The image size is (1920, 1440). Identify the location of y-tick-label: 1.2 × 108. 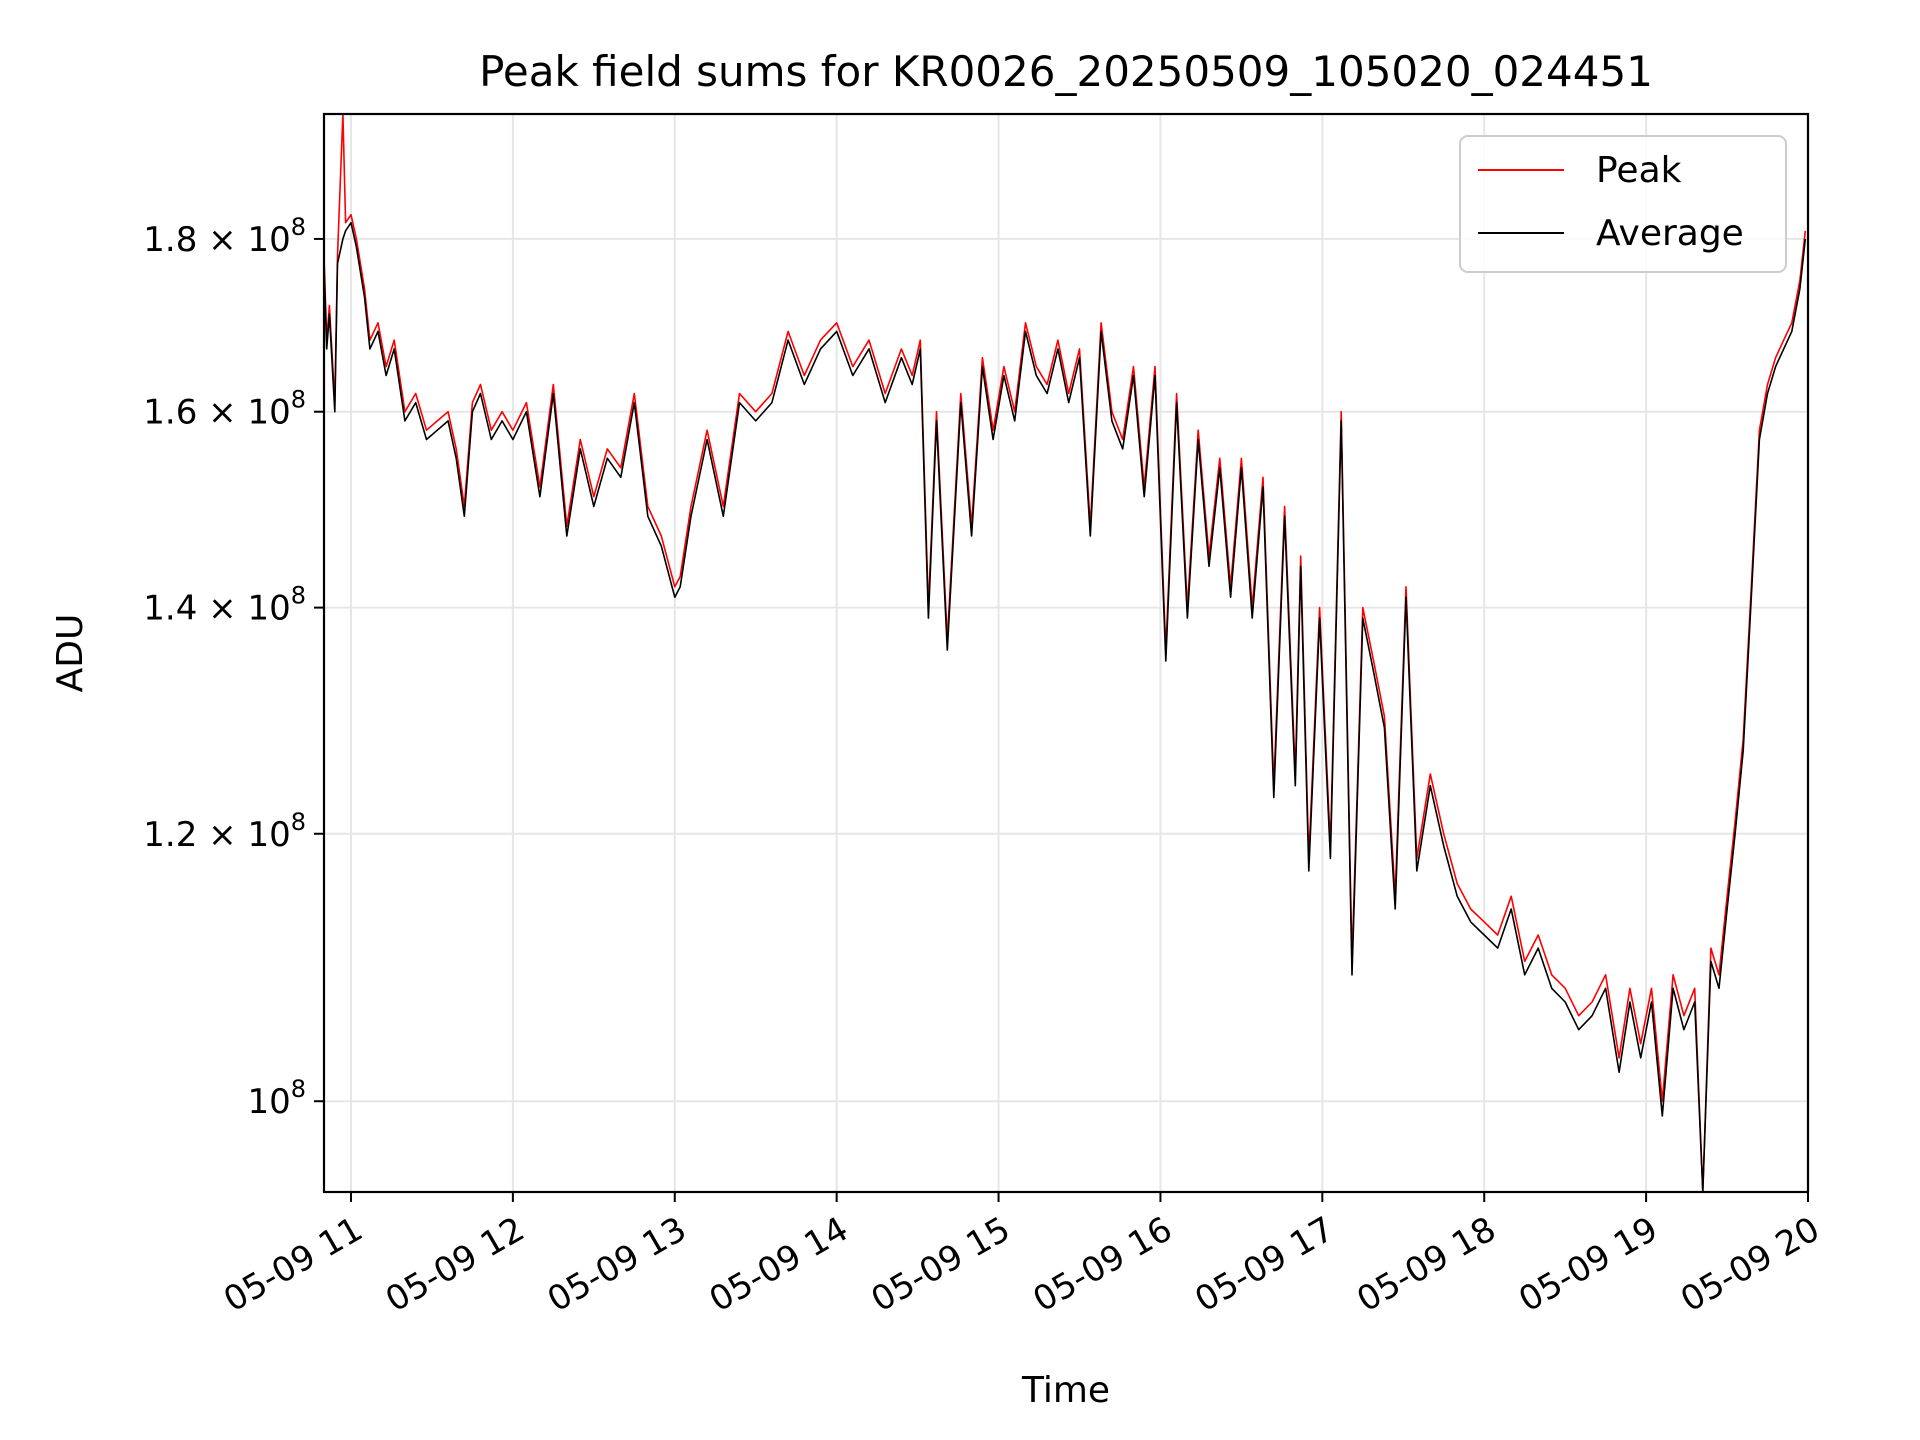
(224, 831).